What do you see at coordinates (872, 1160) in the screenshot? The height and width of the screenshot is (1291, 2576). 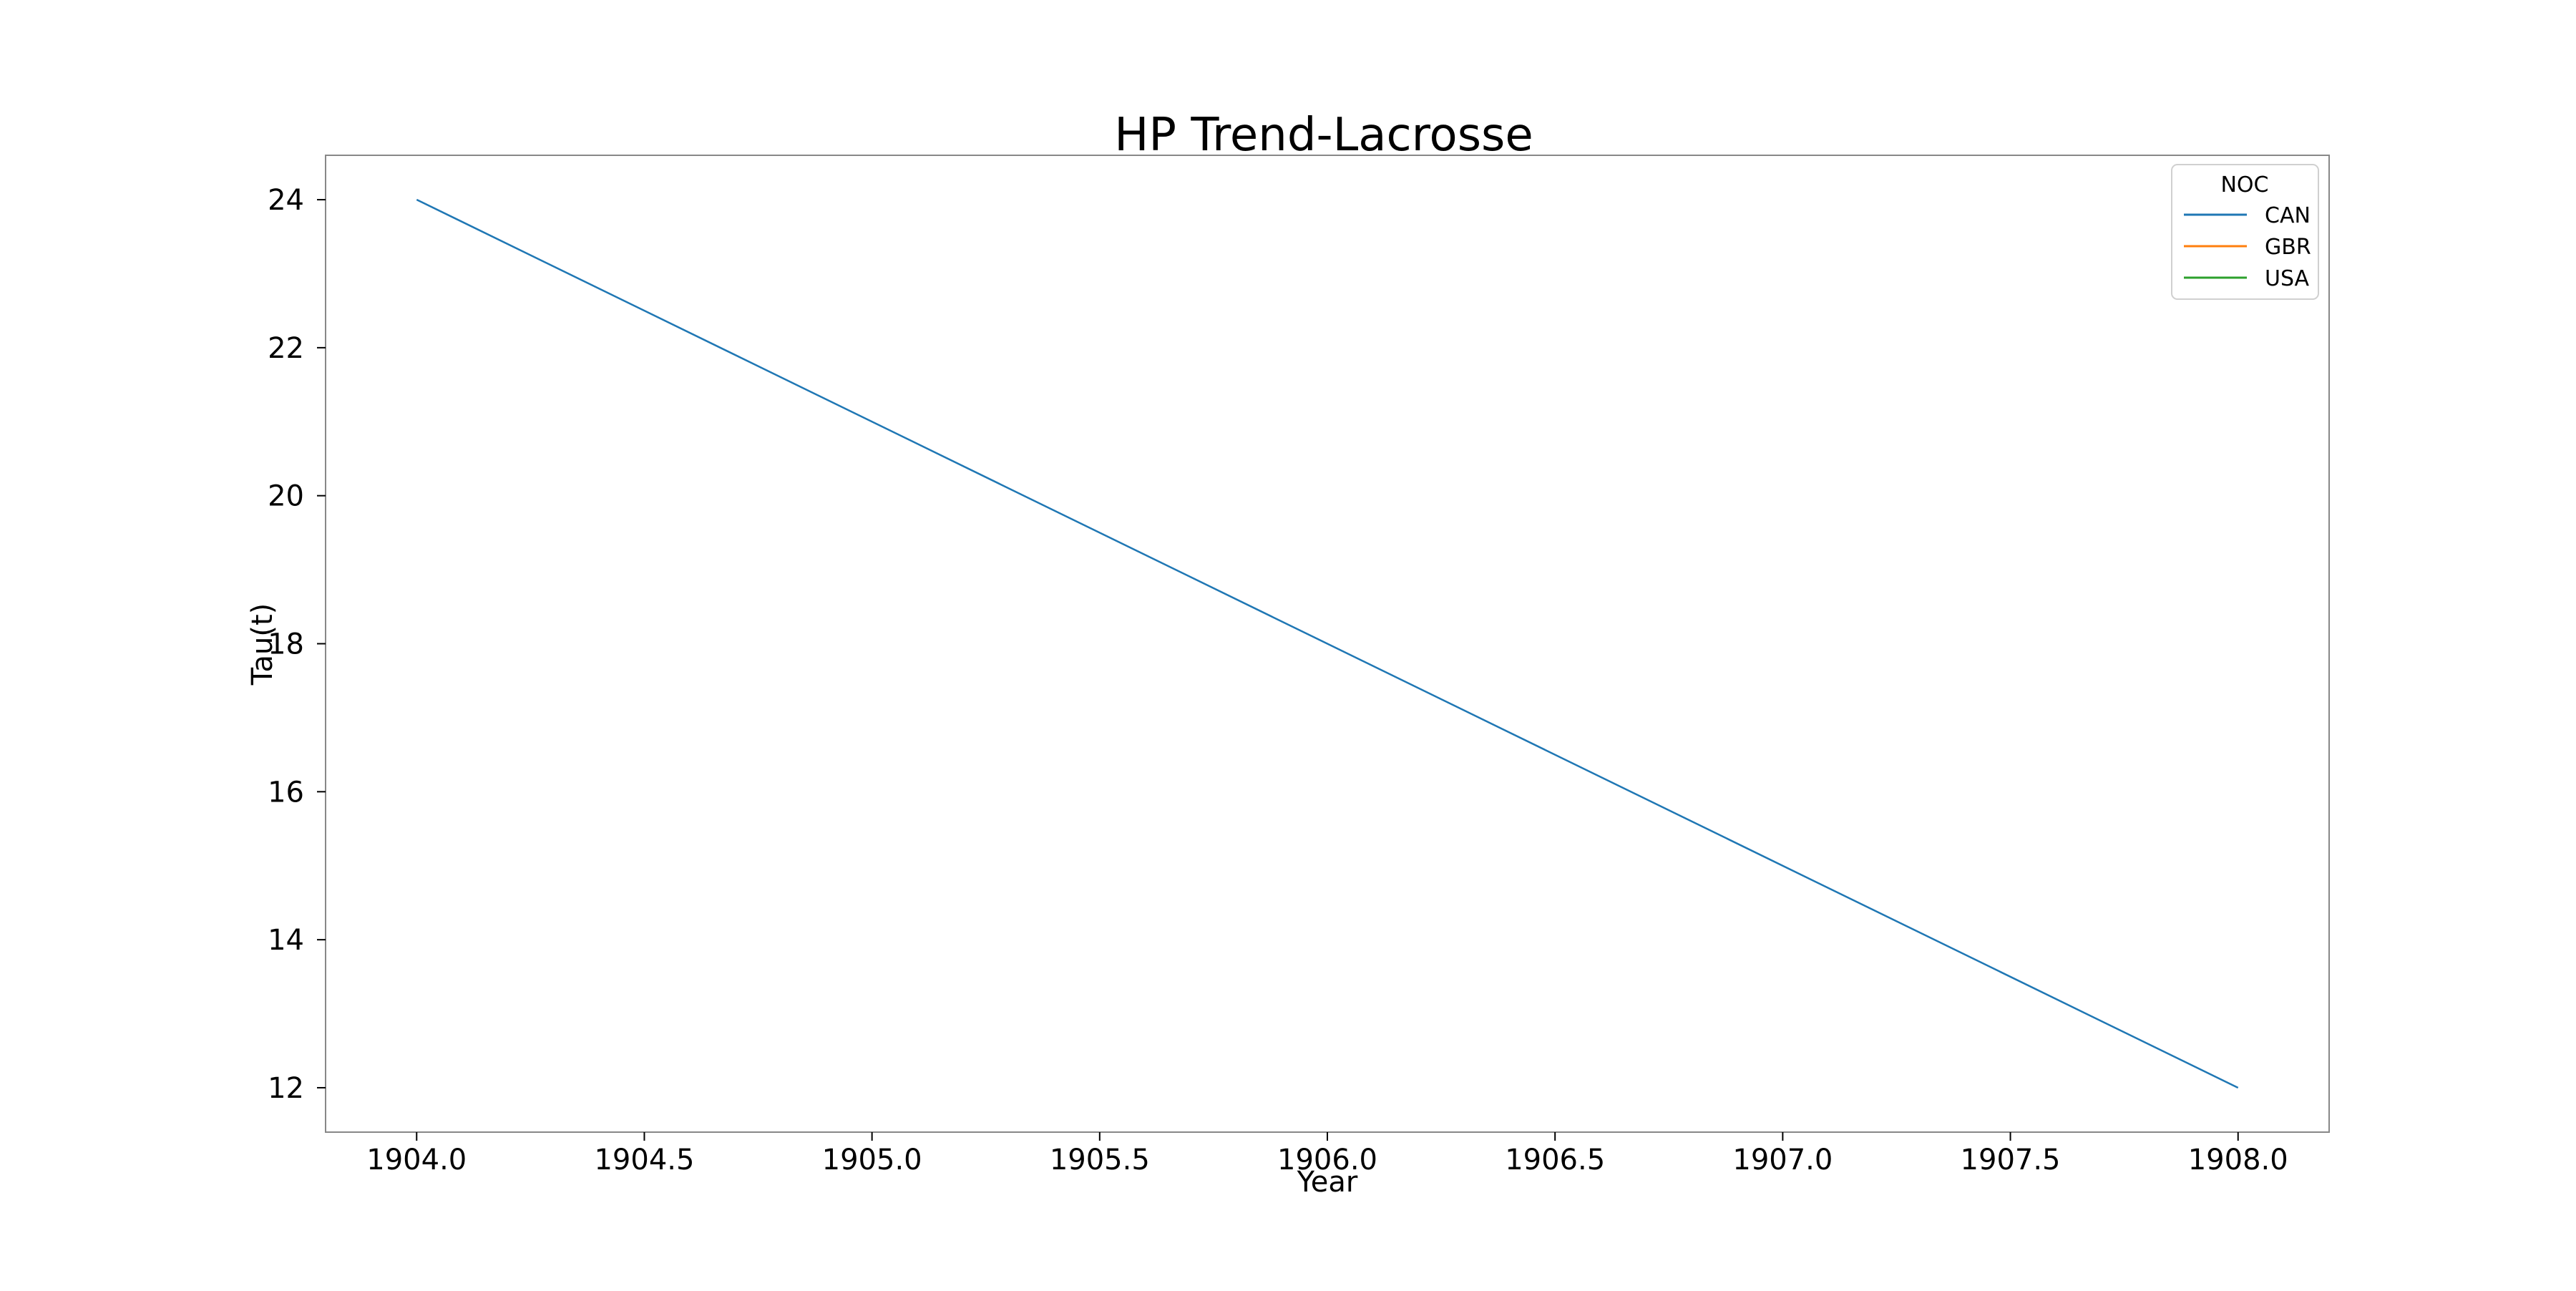 I see `x-tick-label: 1905.0` at bounding box center [872, 1160].